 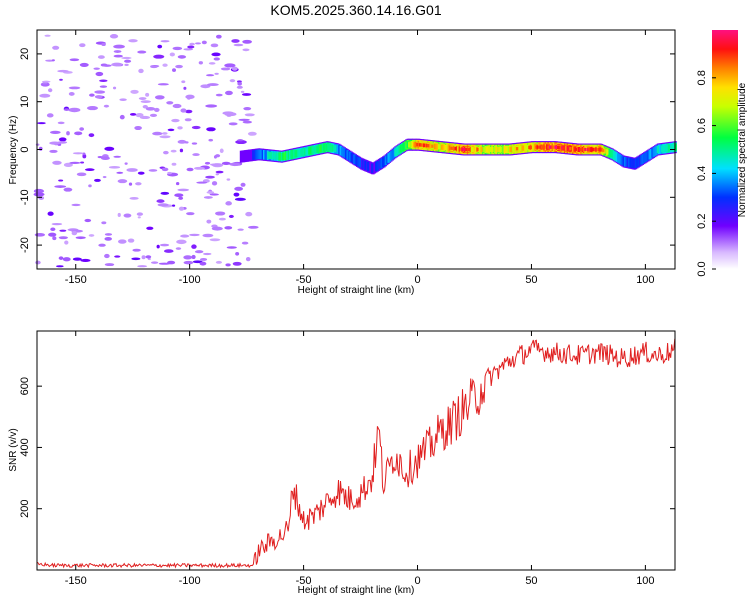 I want to click on colorbar-tick-label: 0.4, so click(x=702, y=173).